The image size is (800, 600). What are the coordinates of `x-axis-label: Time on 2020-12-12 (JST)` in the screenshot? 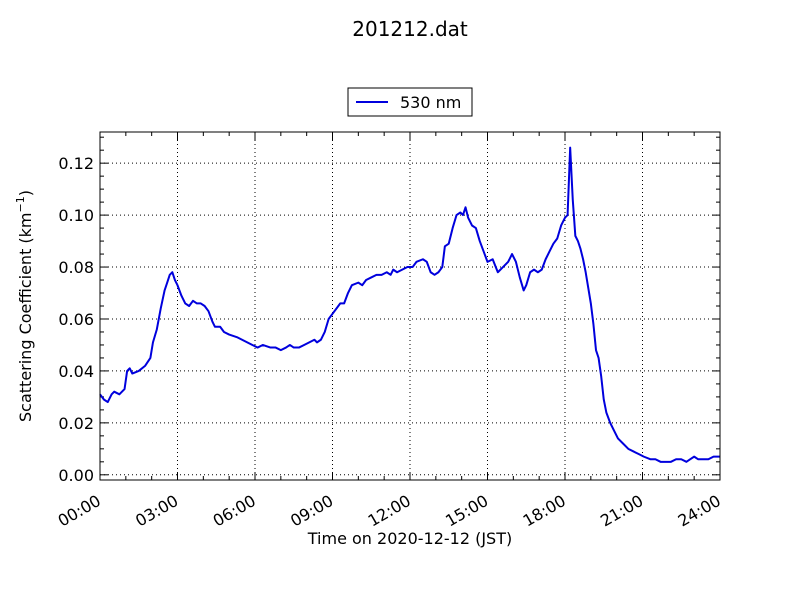 It's located at (409, 538).